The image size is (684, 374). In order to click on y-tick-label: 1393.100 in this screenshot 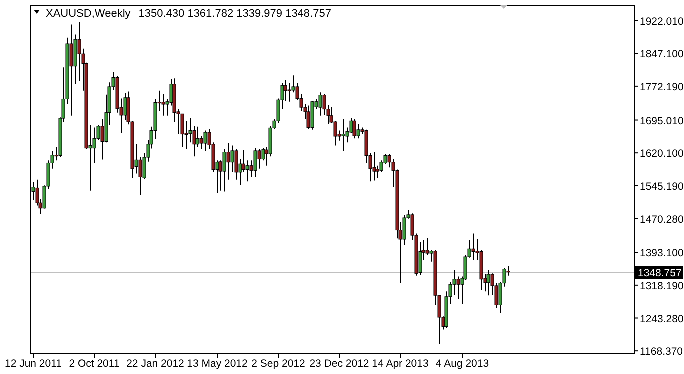, I will do `click(662, 254)`.